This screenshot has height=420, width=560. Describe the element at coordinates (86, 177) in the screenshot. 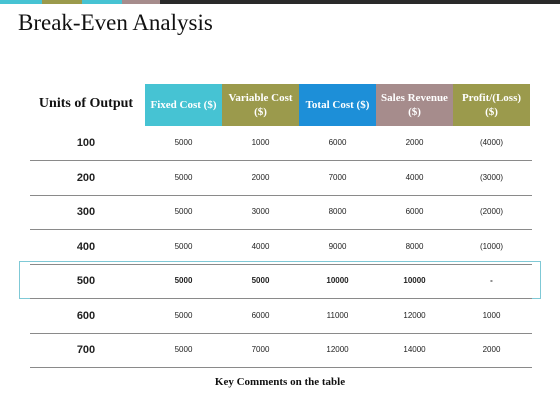

I see `units-cell: 200` at that location.